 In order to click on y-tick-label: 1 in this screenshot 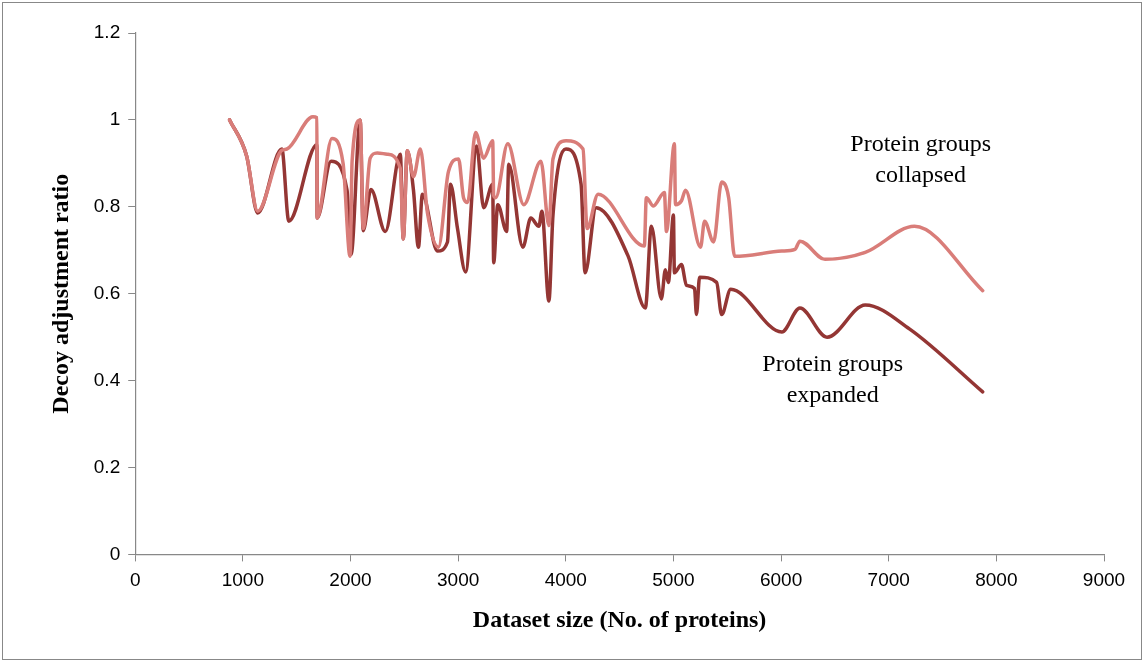, I will do `click(115, 119)`.